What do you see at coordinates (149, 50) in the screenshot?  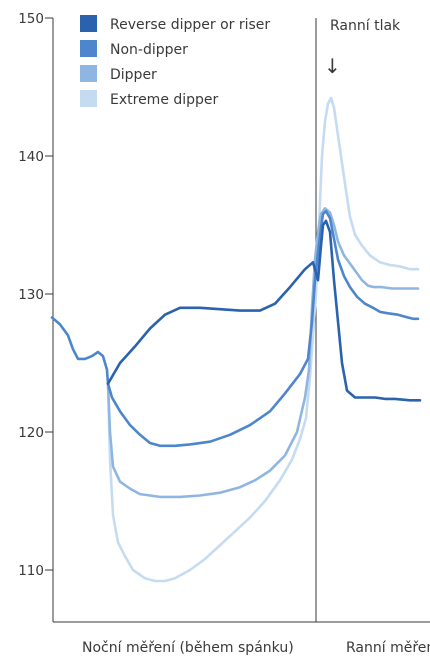 I see `legend-label: Non-dipper` at bounding box center [149, 50].